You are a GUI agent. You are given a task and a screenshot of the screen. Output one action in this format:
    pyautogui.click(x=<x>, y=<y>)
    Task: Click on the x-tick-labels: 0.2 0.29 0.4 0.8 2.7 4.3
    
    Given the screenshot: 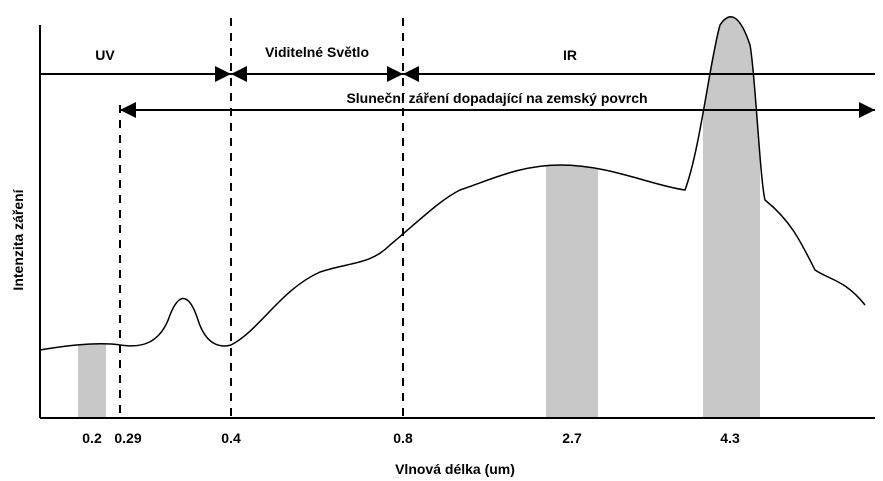 What is the action you would take?
    pyautogui.click(x=411, y=438)
    